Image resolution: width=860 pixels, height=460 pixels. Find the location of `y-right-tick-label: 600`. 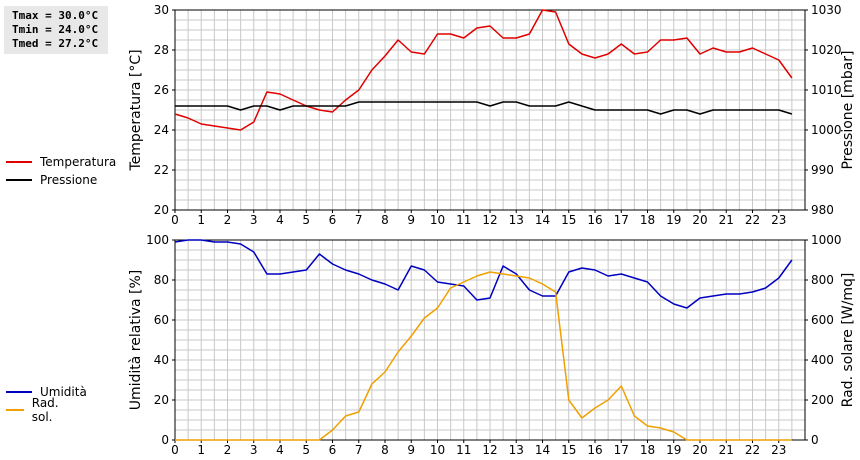

y-right-tick-label: 600 is located at coordinates (822, 320).